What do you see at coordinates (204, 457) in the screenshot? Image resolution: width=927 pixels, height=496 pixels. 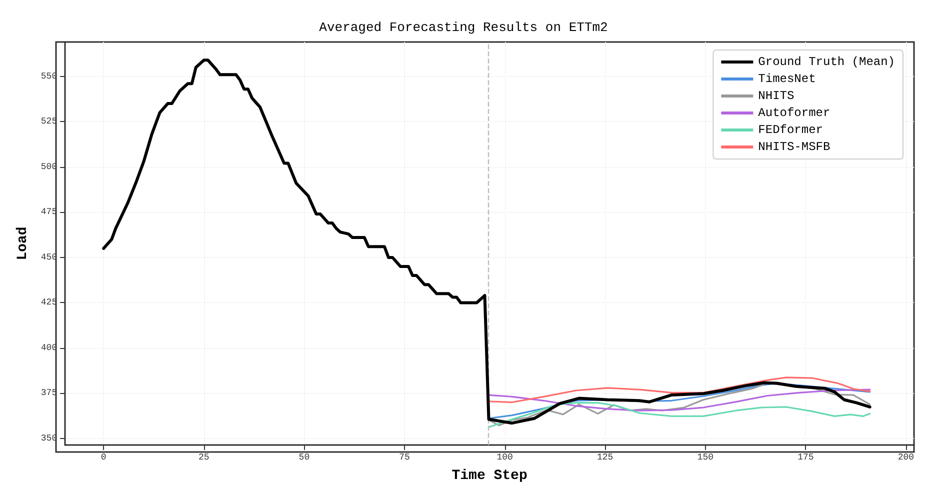 I see `x-tick-label: 25` at bounding box center [204, 457].